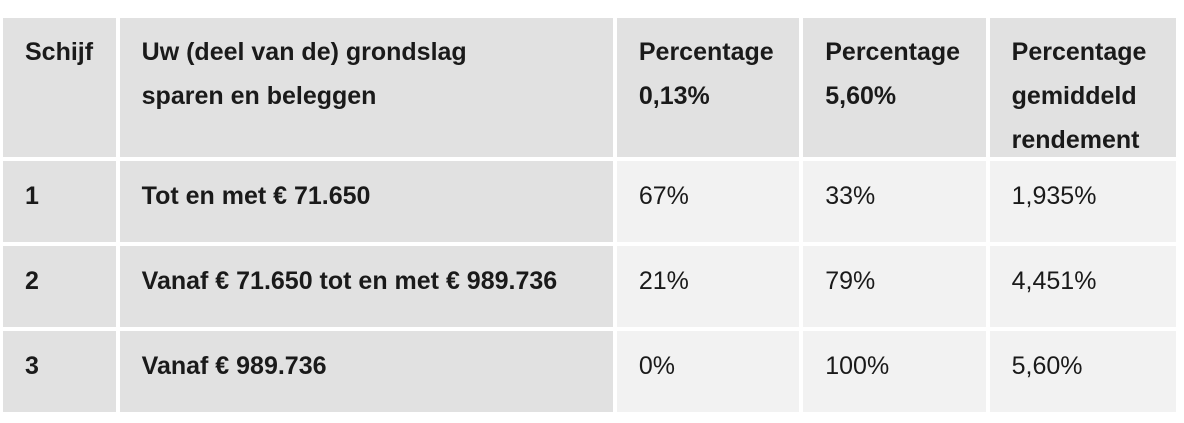 This screenshot has width=1184, height=423. I want to click on cell-percentage-gemiddeld: 5,60%, so click(1083, 371).